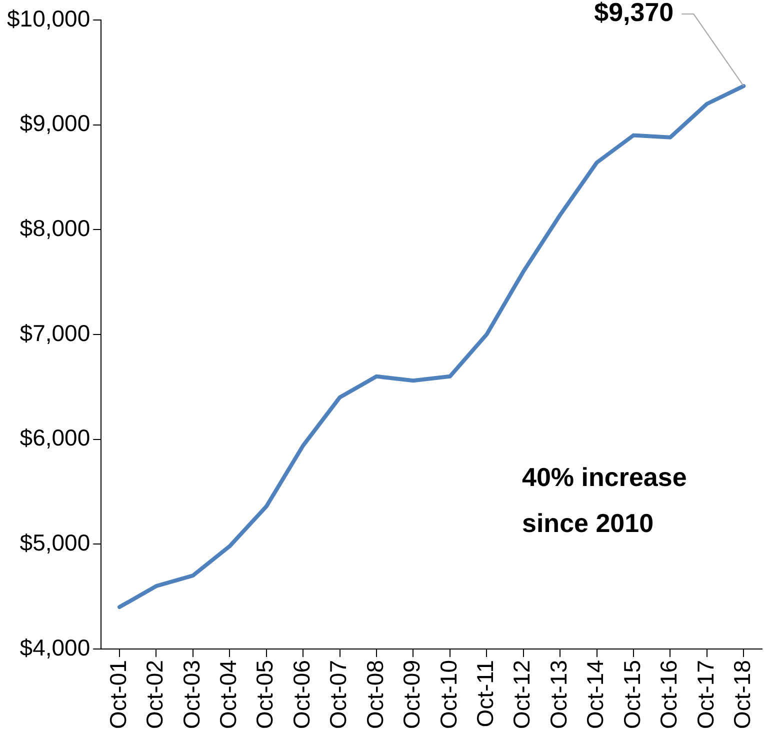 This screenshot has width=782, height=736. Describe the element at coordinates (338, 695) in the screenshot. I see `x-tick-label: Oct-07` at that location.